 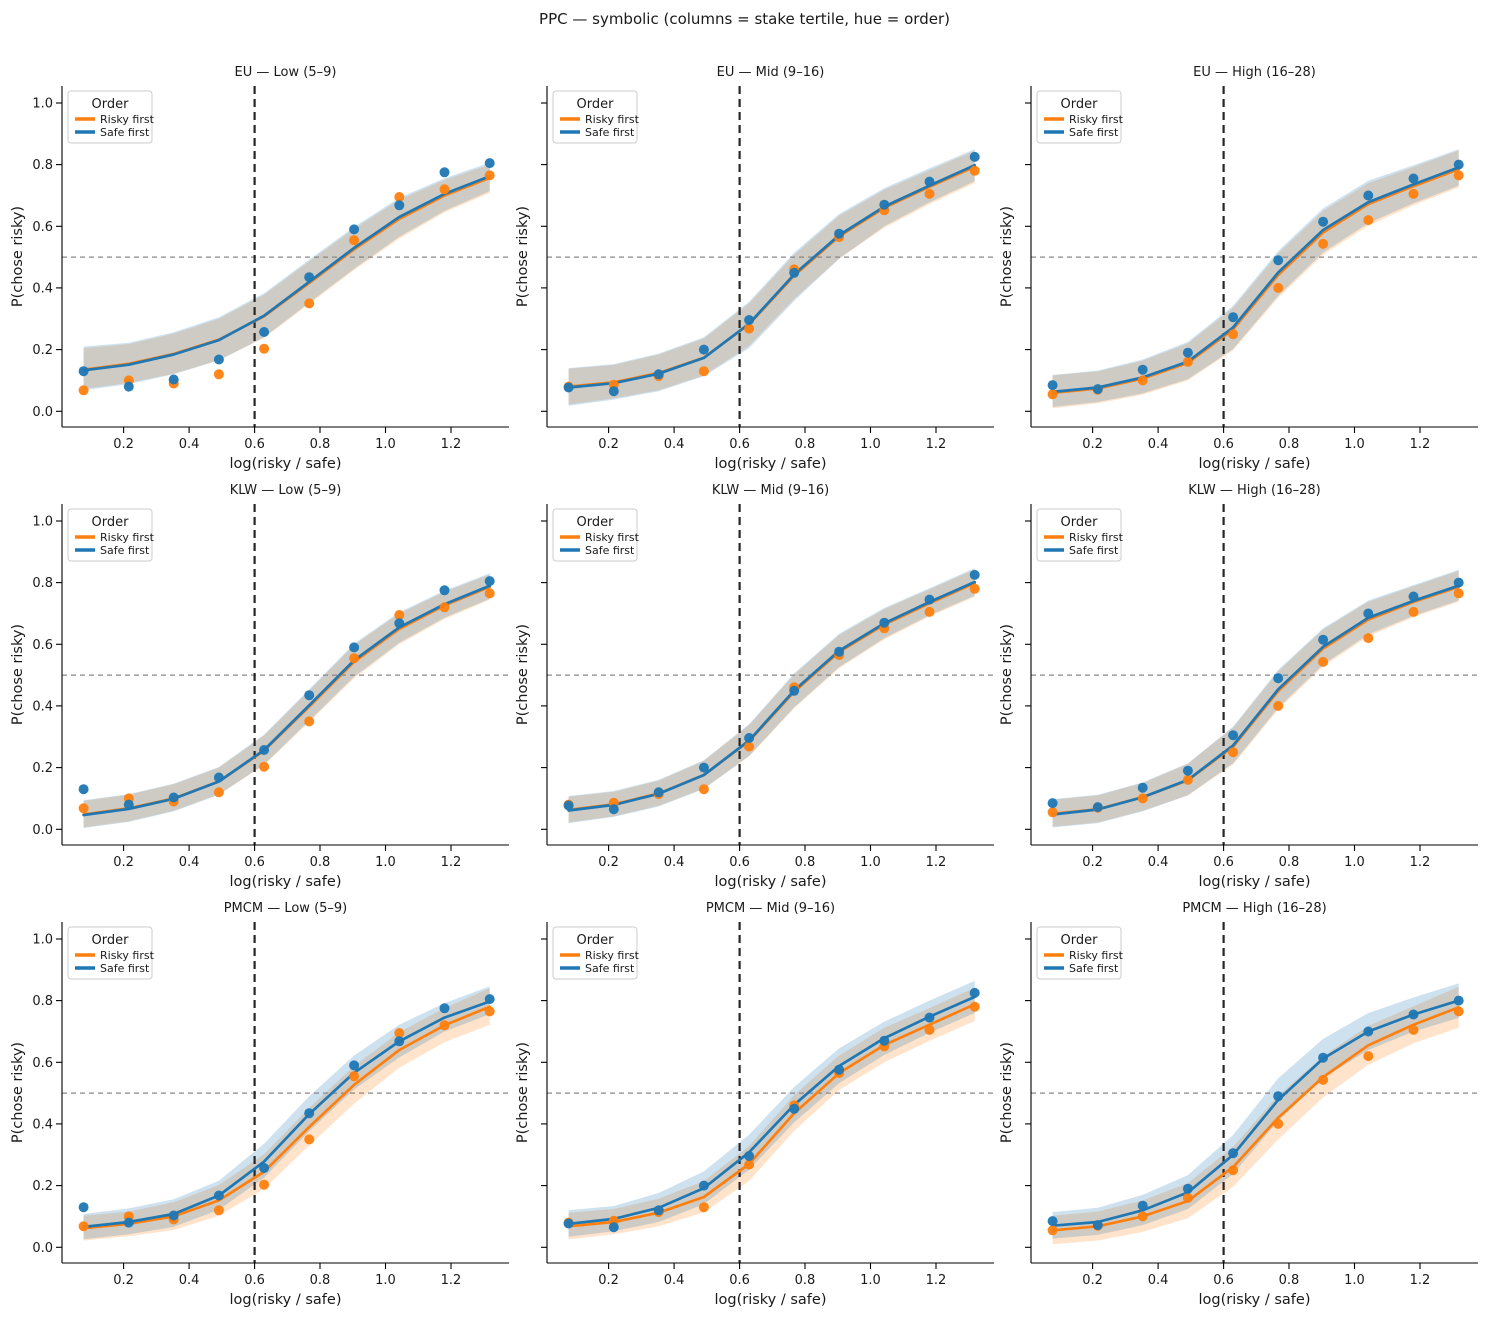 I want to click on y-tick-label: 0.8, so click(x=42, y=1001).